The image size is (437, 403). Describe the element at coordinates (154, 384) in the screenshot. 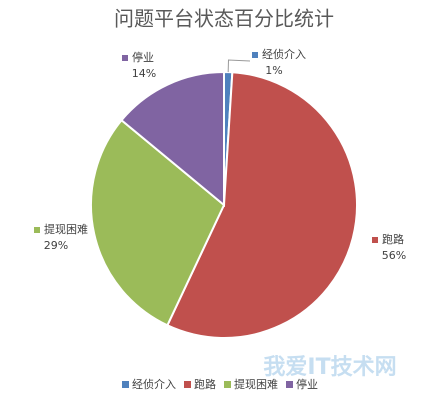

I see `legend-label: 经侦介入` at that location.